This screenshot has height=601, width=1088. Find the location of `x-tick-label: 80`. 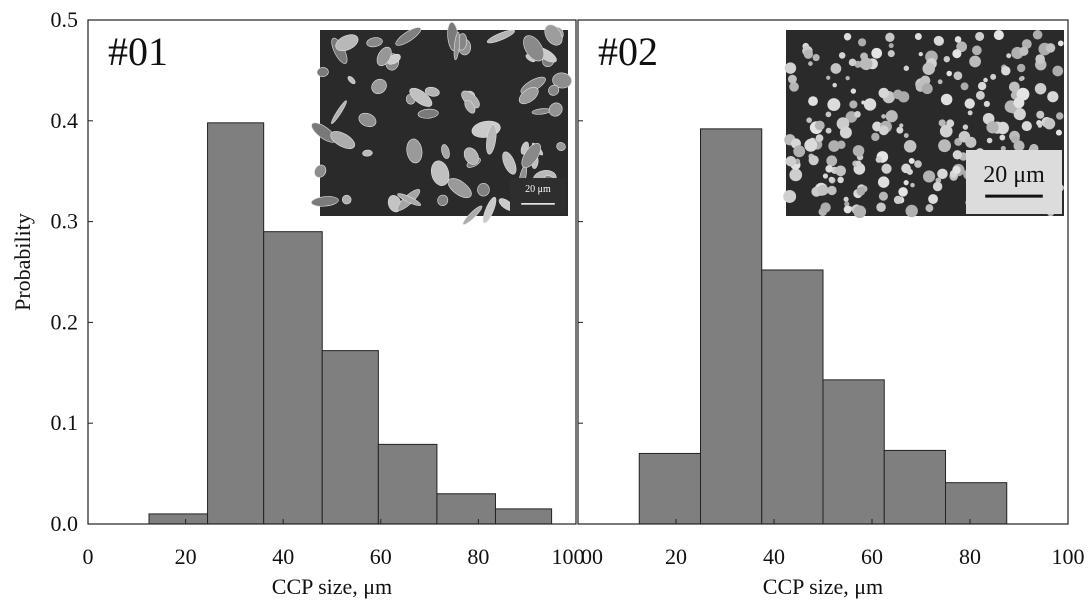

x-tick-label: 80 is located at coordinates (970, 556).